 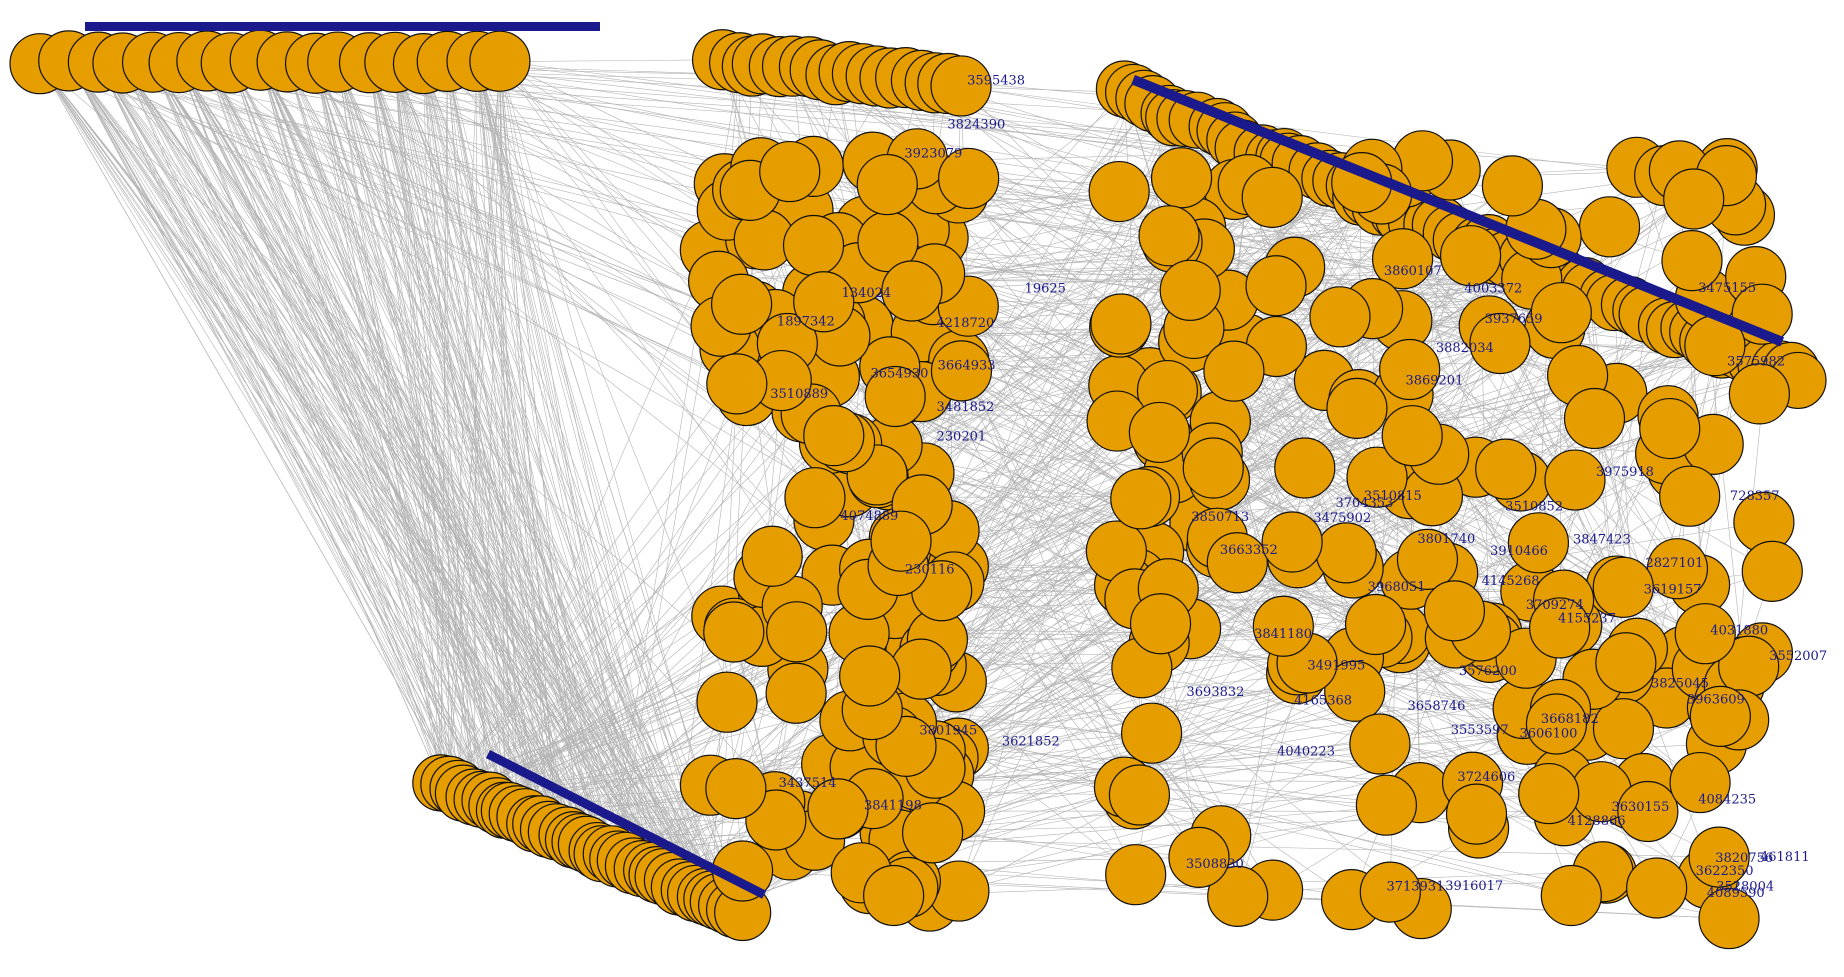 I want to click on node-label: 3841180, so click(x=1283, y=634).